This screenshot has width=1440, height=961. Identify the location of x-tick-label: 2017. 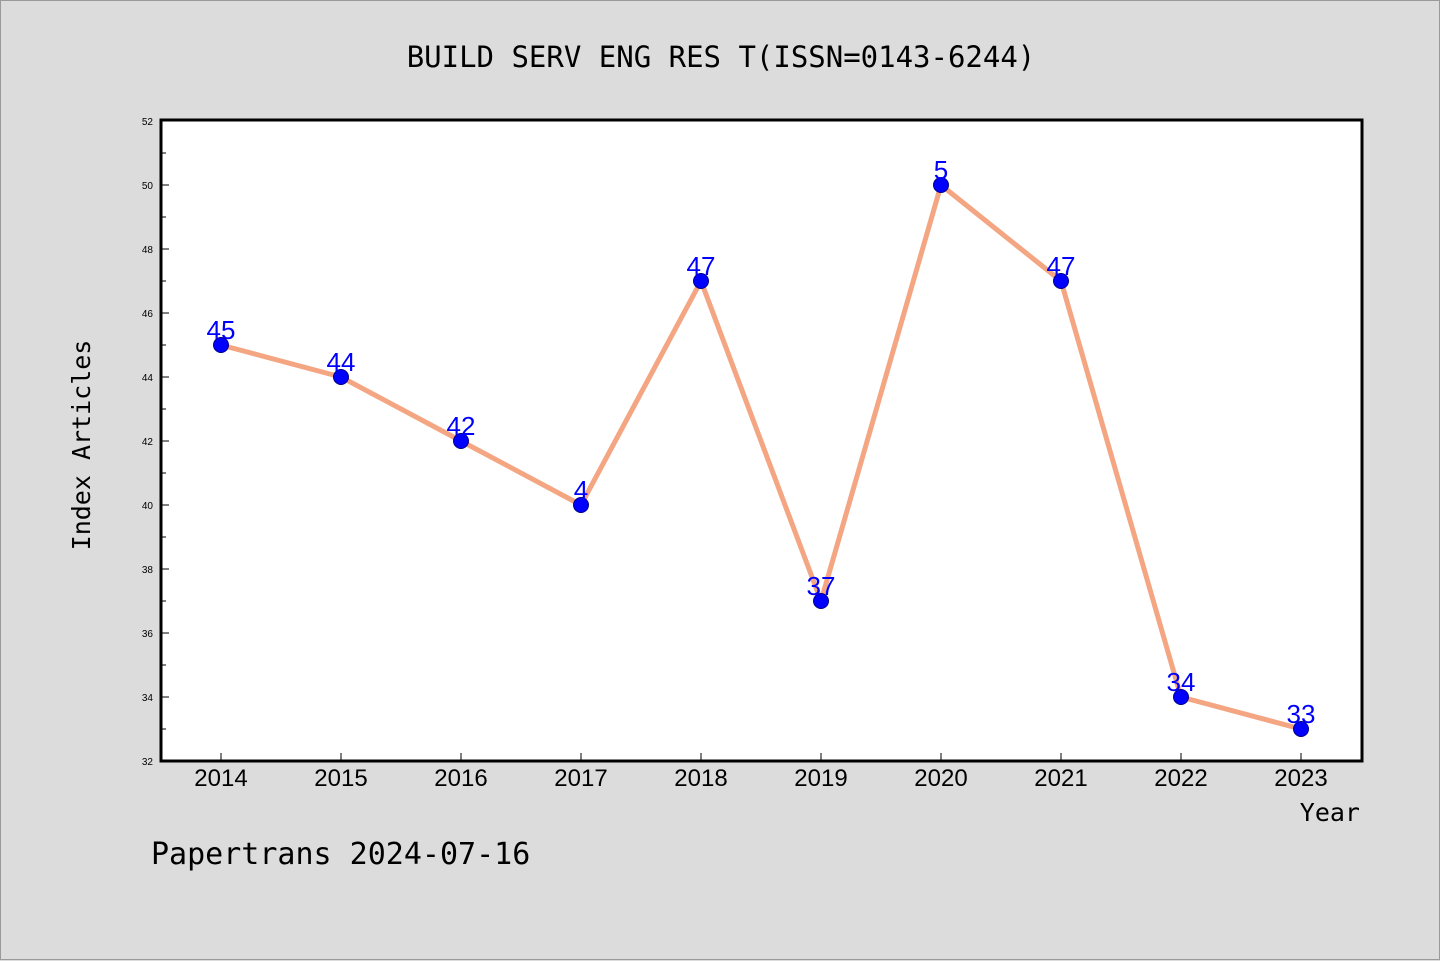
(580, 778).